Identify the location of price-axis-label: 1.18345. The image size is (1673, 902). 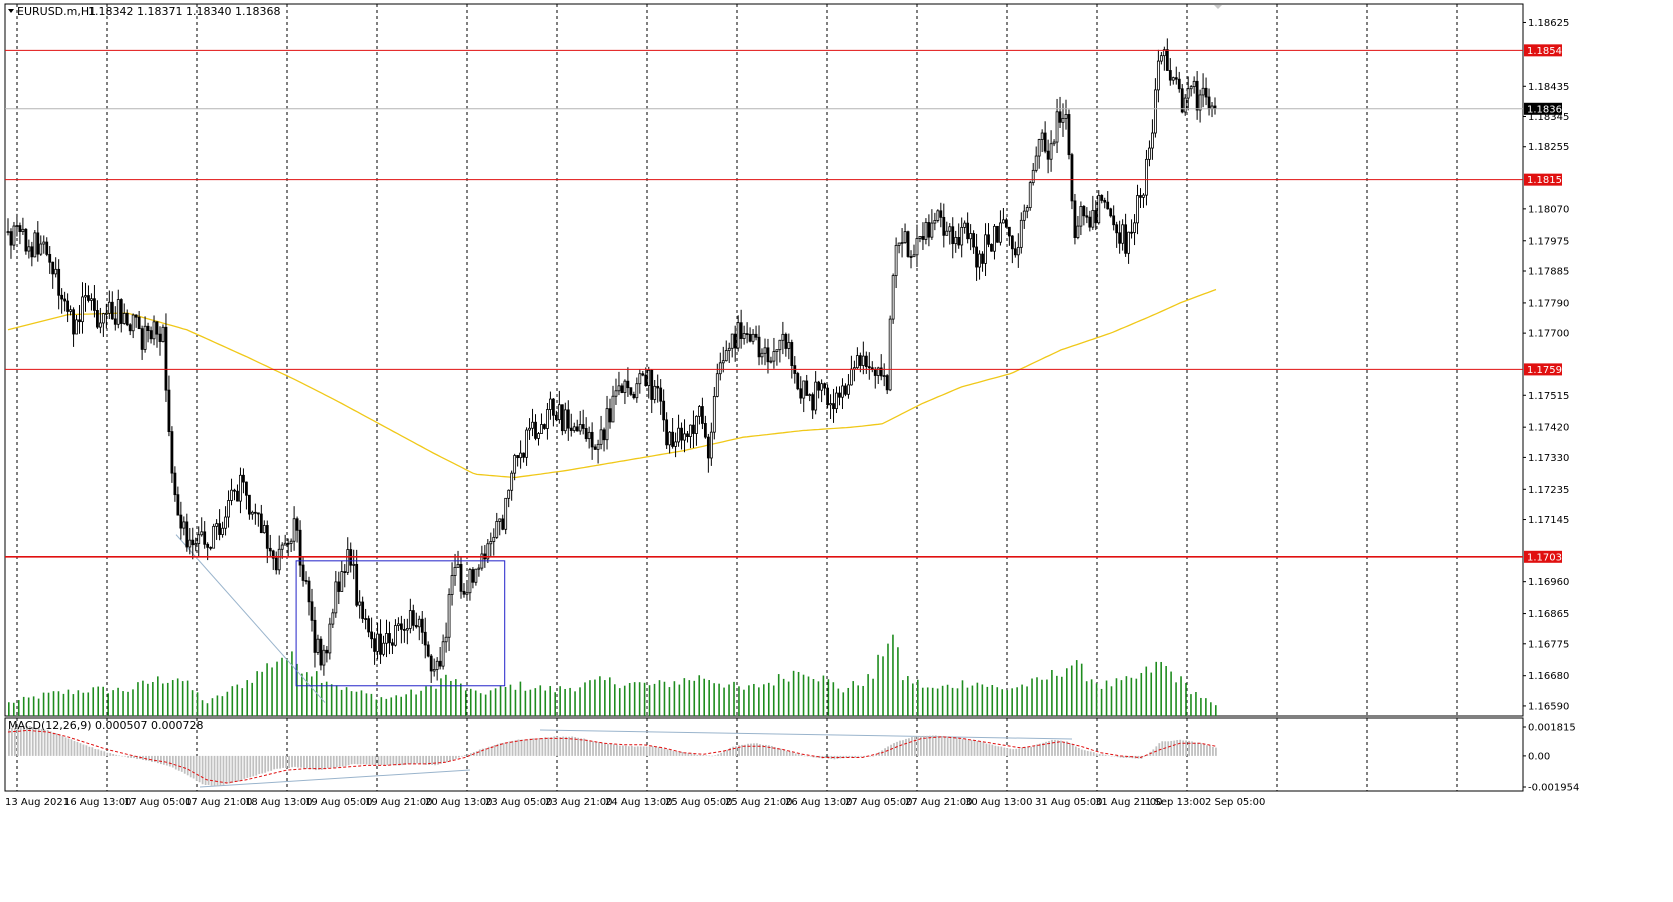
(1548, 117).